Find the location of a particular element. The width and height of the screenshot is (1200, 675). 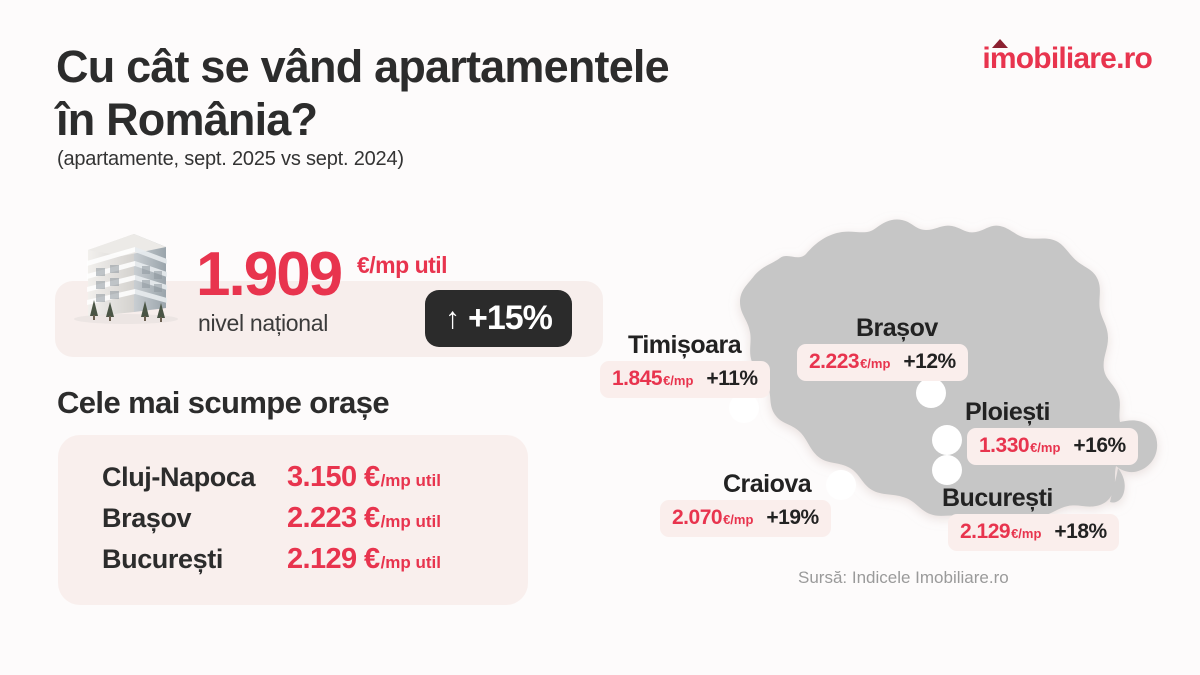

map-unit-brasov: €/mp is located at coordinates (875, 363).